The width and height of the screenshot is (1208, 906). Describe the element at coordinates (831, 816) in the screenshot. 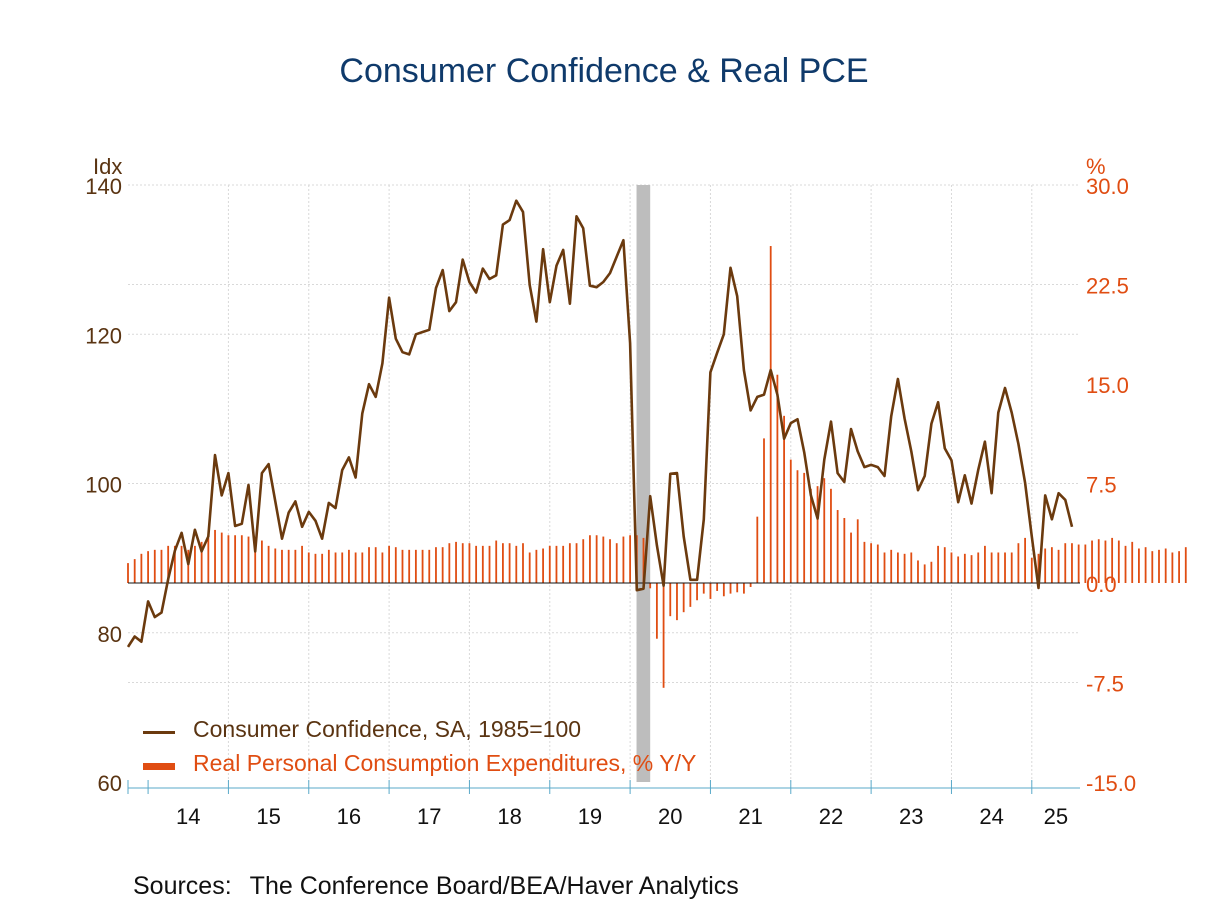

I see `x-tick-label: 22` at that location.